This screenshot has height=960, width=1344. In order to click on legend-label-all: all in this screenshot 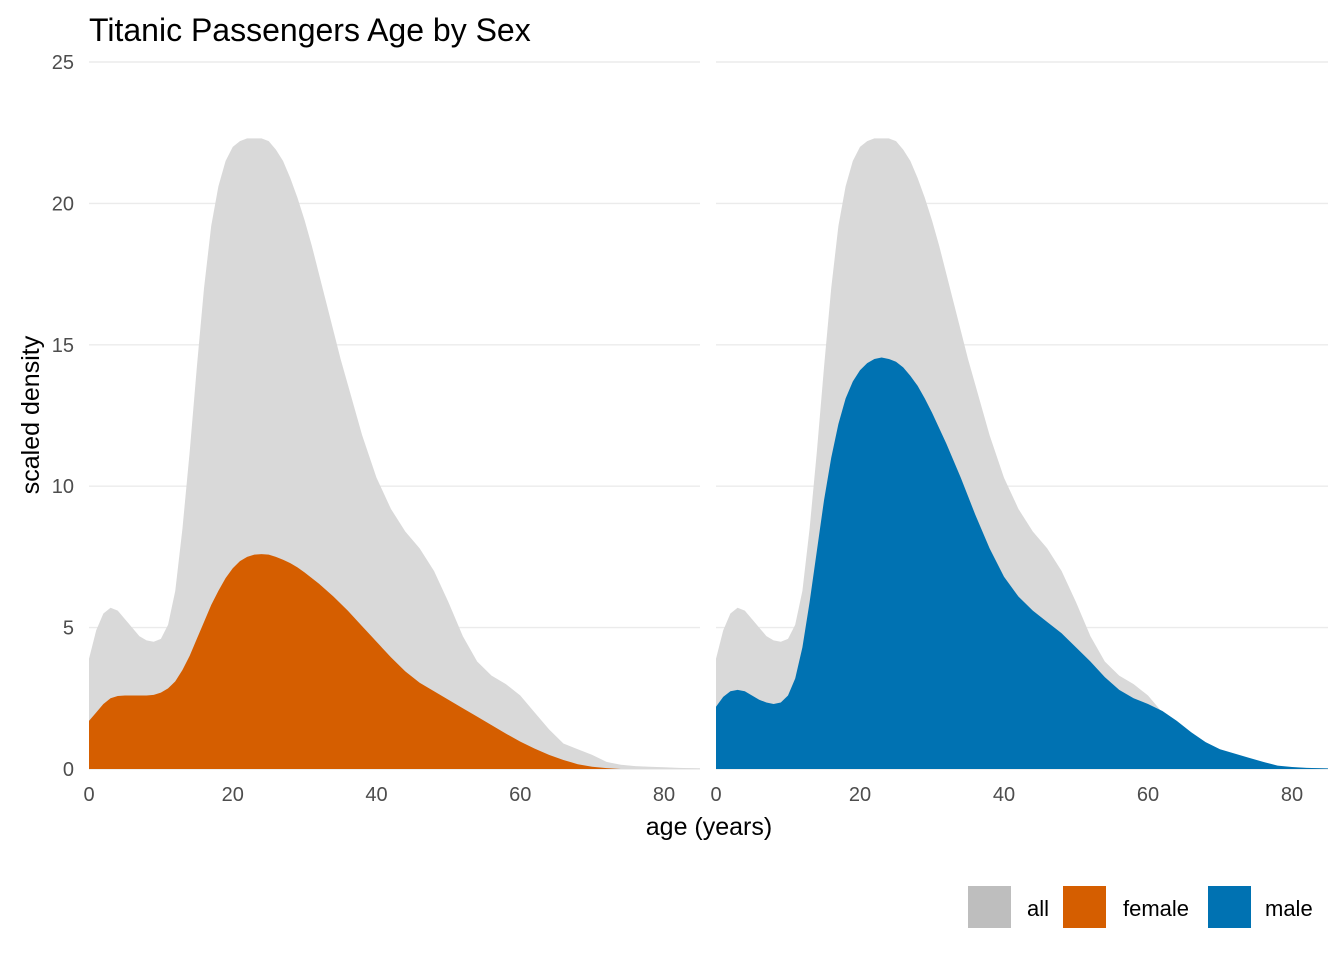, I will do `click(1038, 908)`.